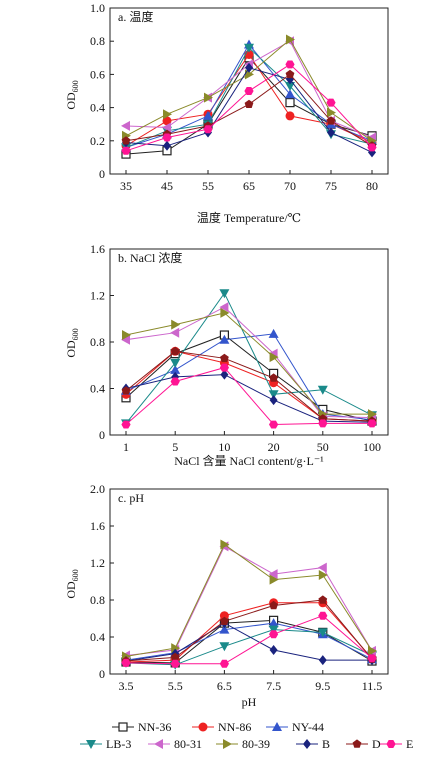 The image size is (426, 765). What do you see at coordinates (249, 460) in the screenshot?
I see `x-axis-label: NaCl 含量 NaCl content/g·L⁻¹` at bounding box center [249, 460].